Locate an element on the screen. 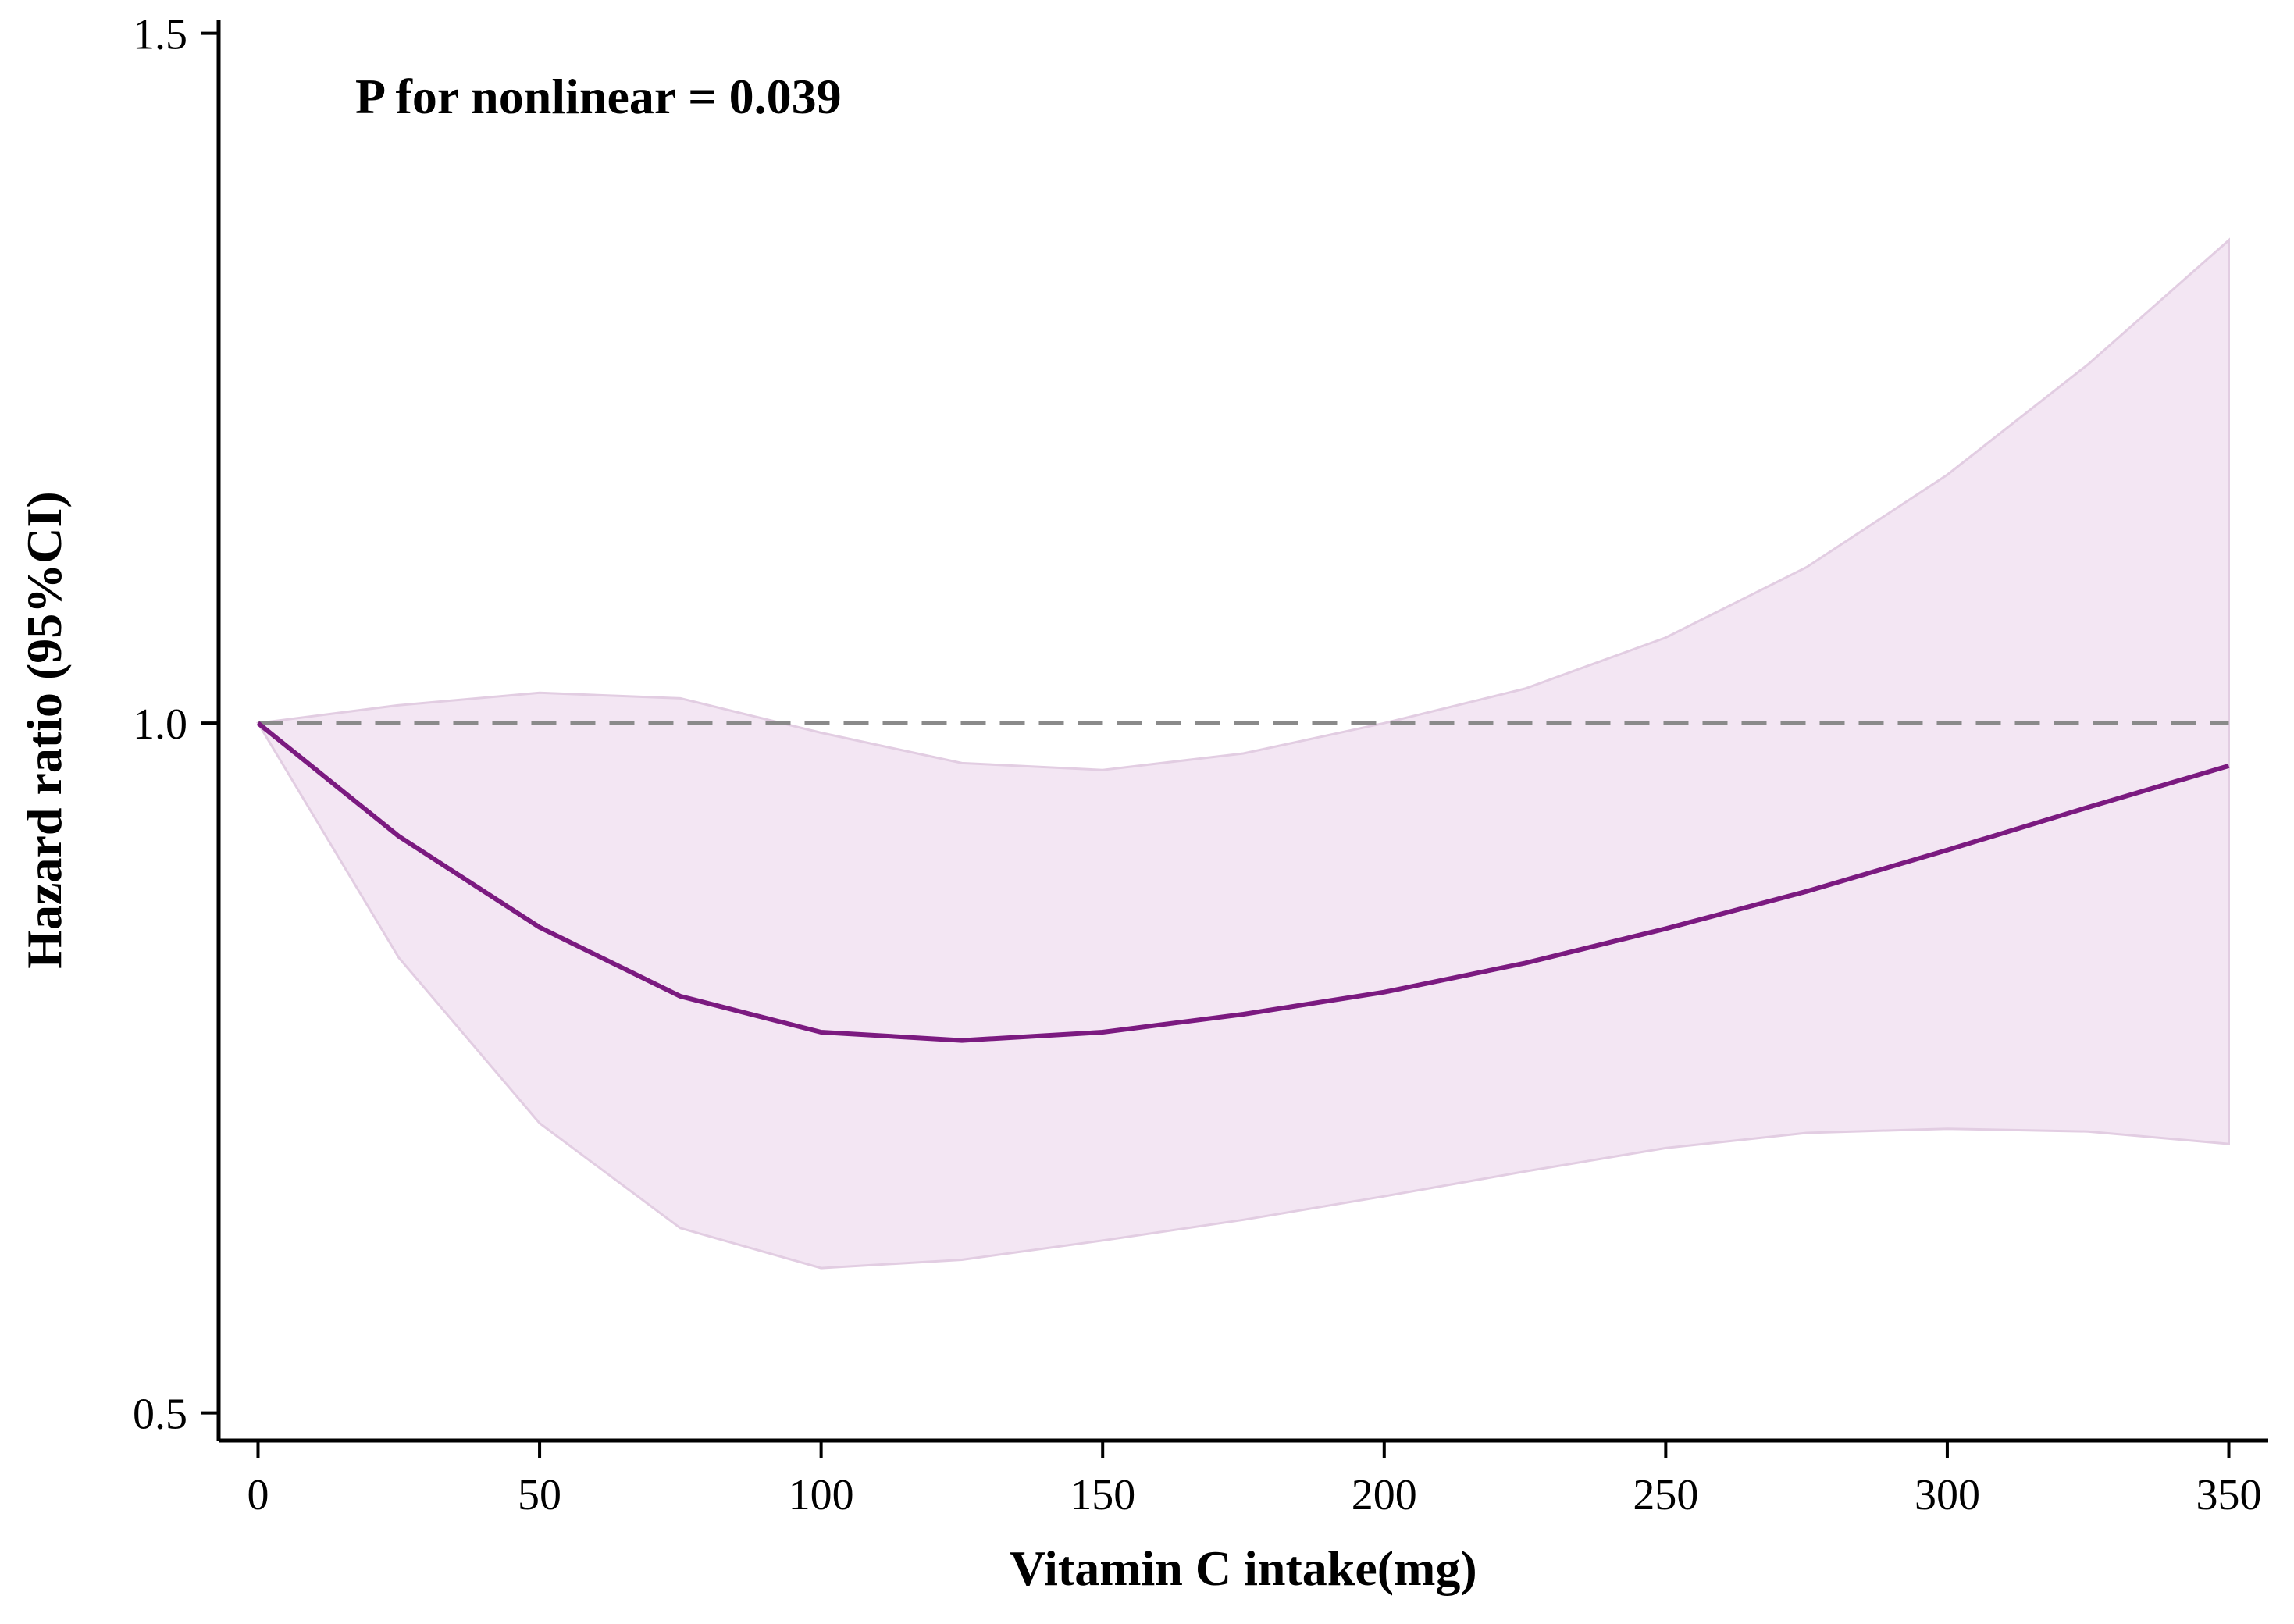 The width and height of the screenshot is (2294, 1624). x-tick-label: 300 is located at coordinates (1947, 1495).